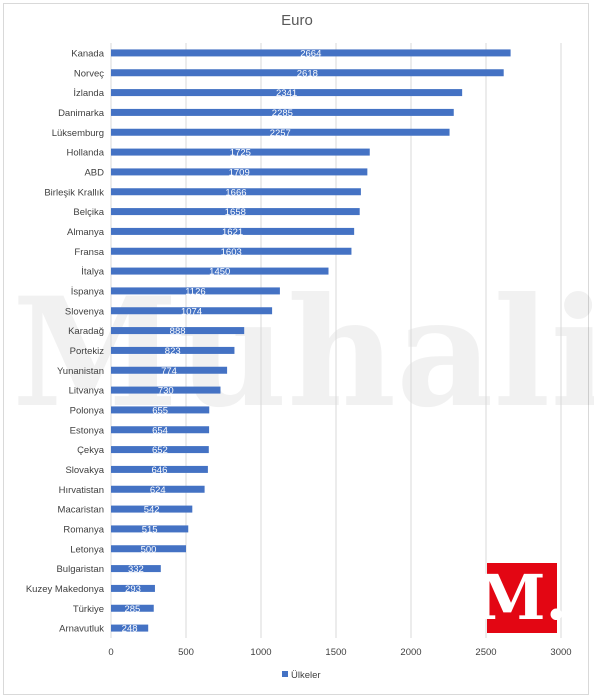 This screenshot has width=594, height=700. What do you see at coordinates (335, 652) in the screenshot?
I see `x-tick-label: 1500` at bounding box center [335, 652].